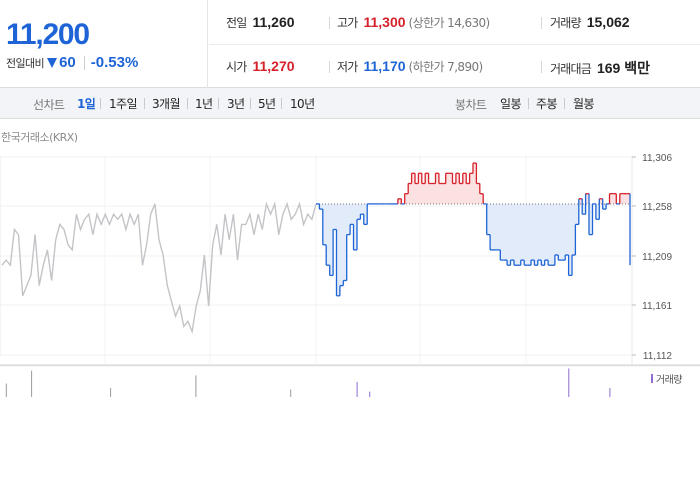  I want to click on stat-value: 11,270, so click(273, 66).